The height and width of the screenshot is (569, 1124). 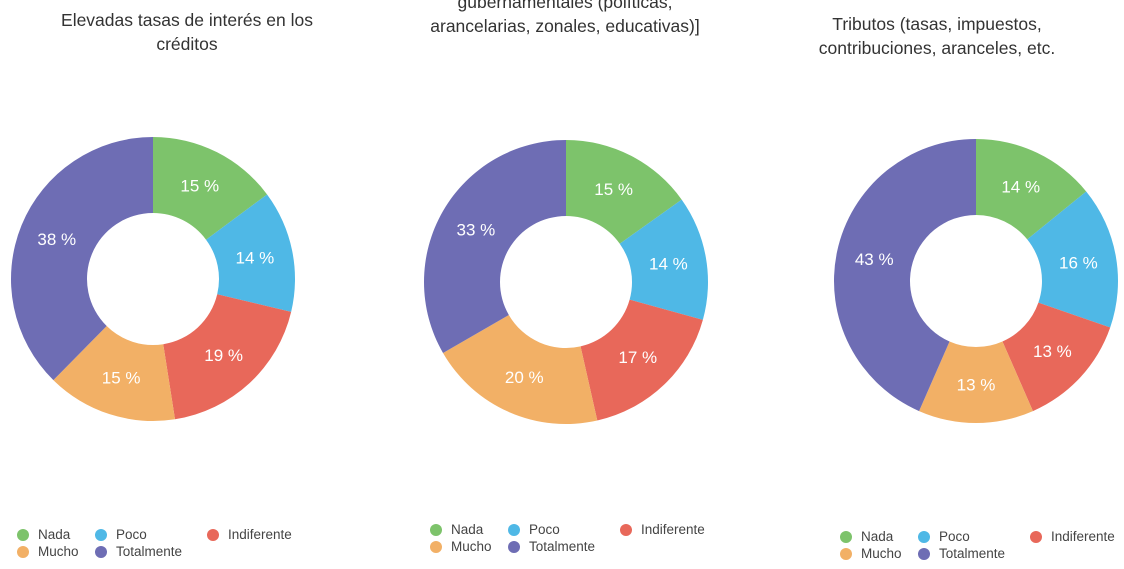 What do you see at coordinates (187, 44) in the screenshot?
I see `chart-title-line: créditos` at bounding box center [187, 44].